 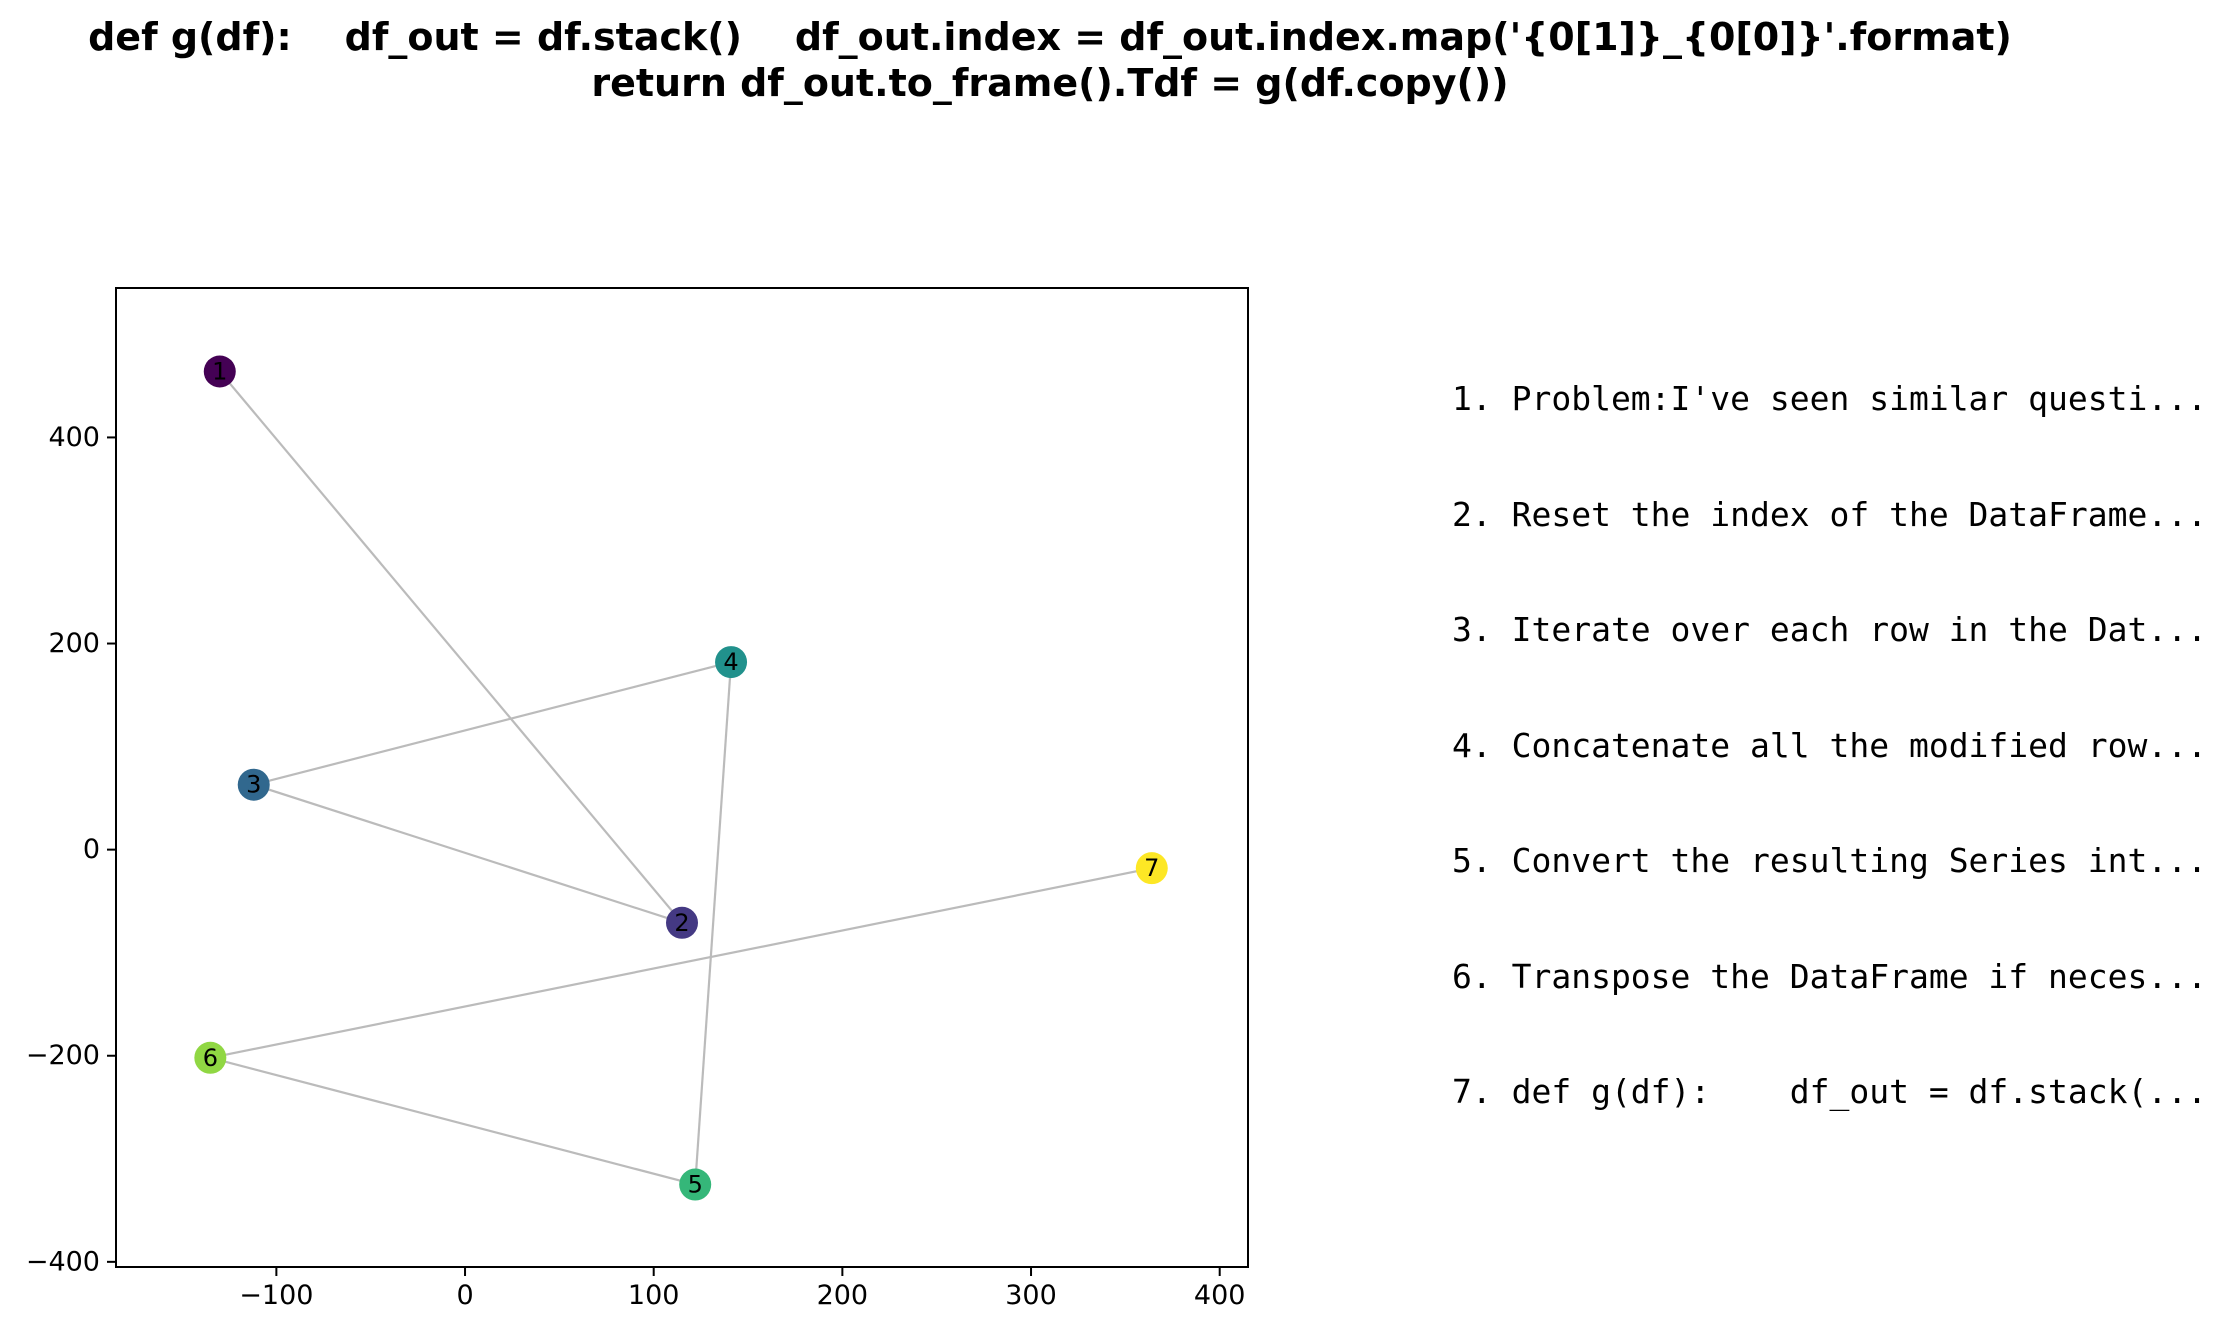 I want to click on point-label: 1, so click(x=219, y=371).